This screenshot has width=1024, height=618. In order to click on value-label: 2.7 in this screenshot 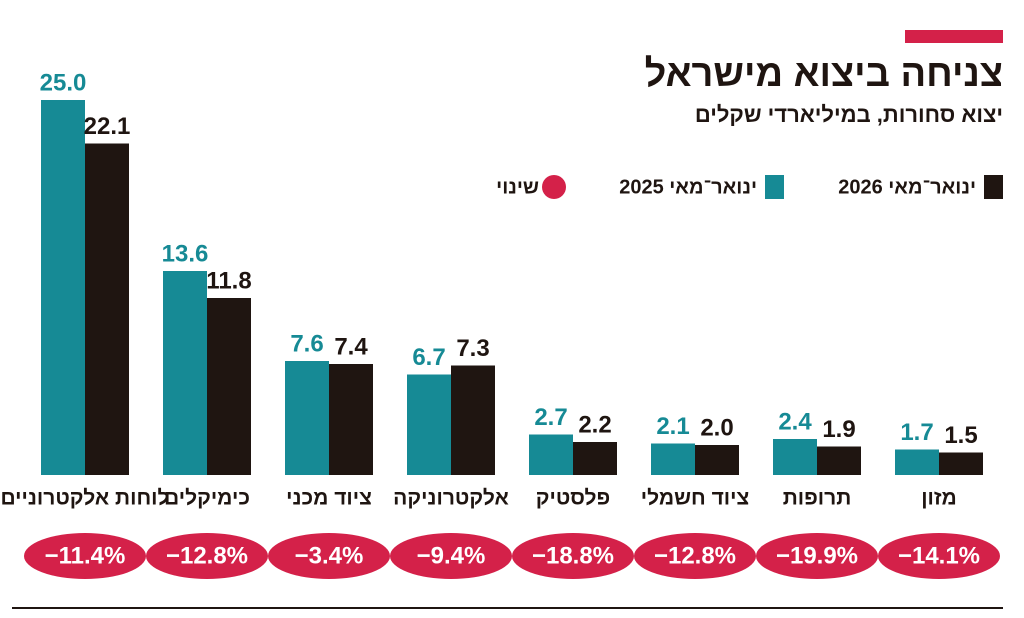, I will do `click(550, 417)`.